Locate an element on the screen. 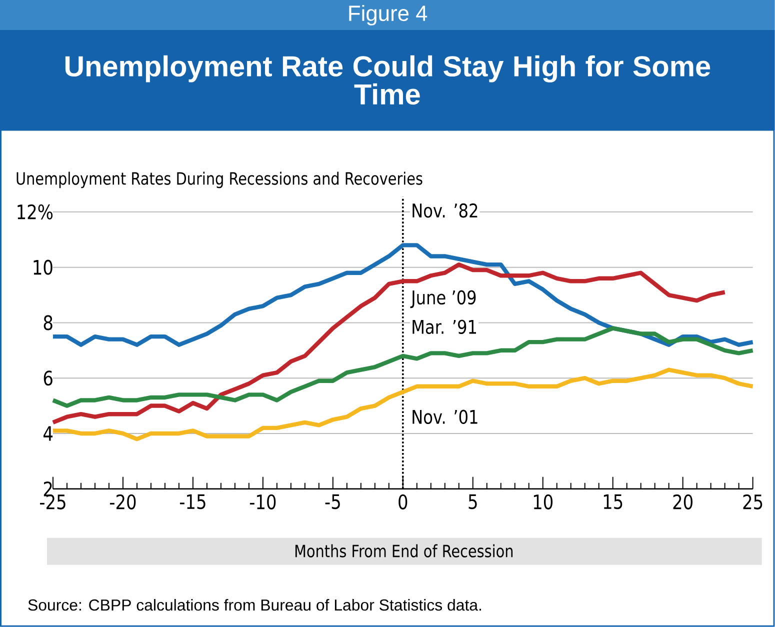  series-label: June ’09 is located at coordinates (443, 299).